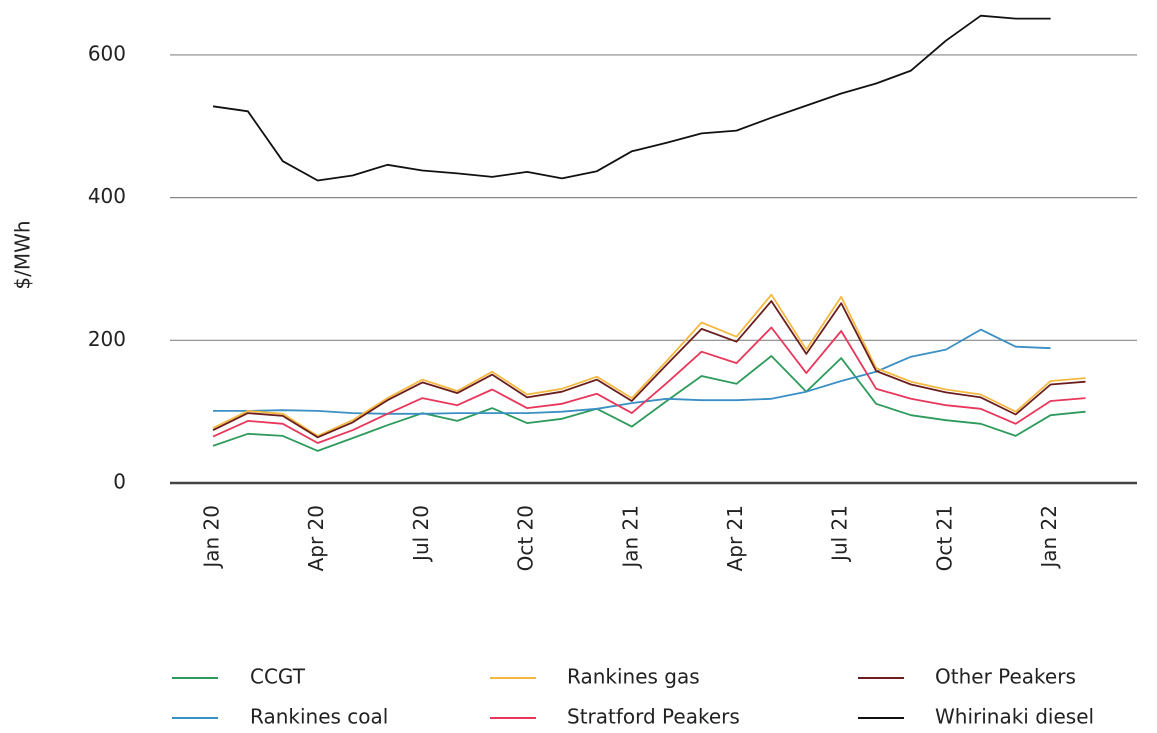  I want to click on legend-label: Rankines coal, so click(319, 717).